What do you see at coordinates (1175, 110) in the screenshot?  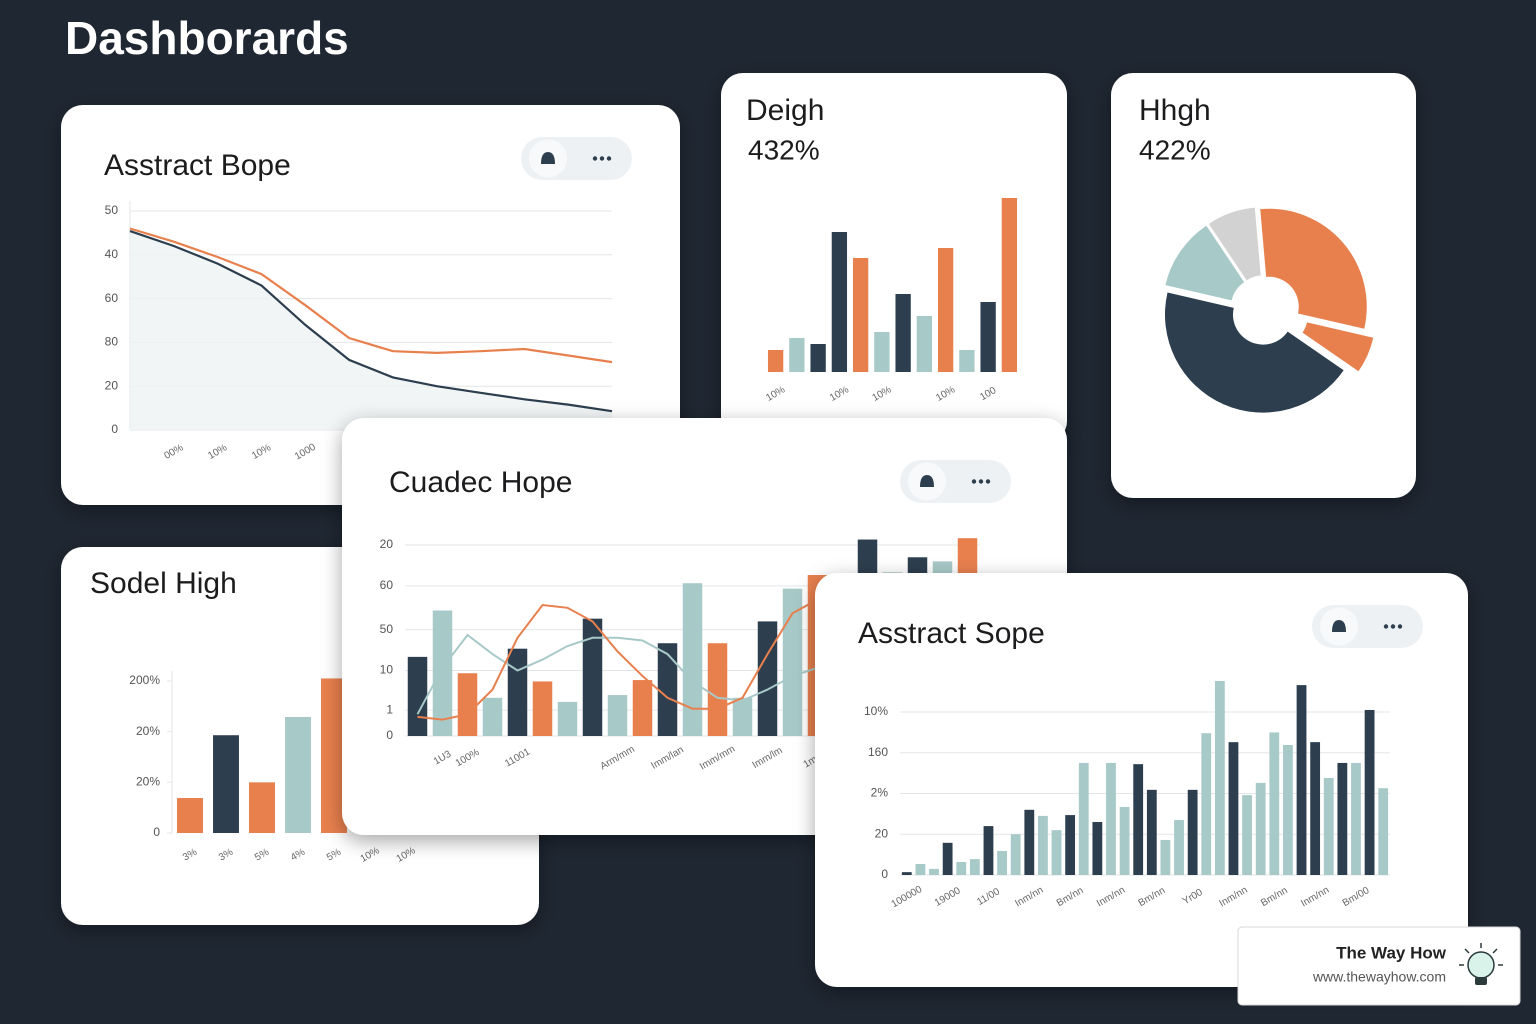 I see `card-title: Hhgh` at bounding box center [1175, 110].